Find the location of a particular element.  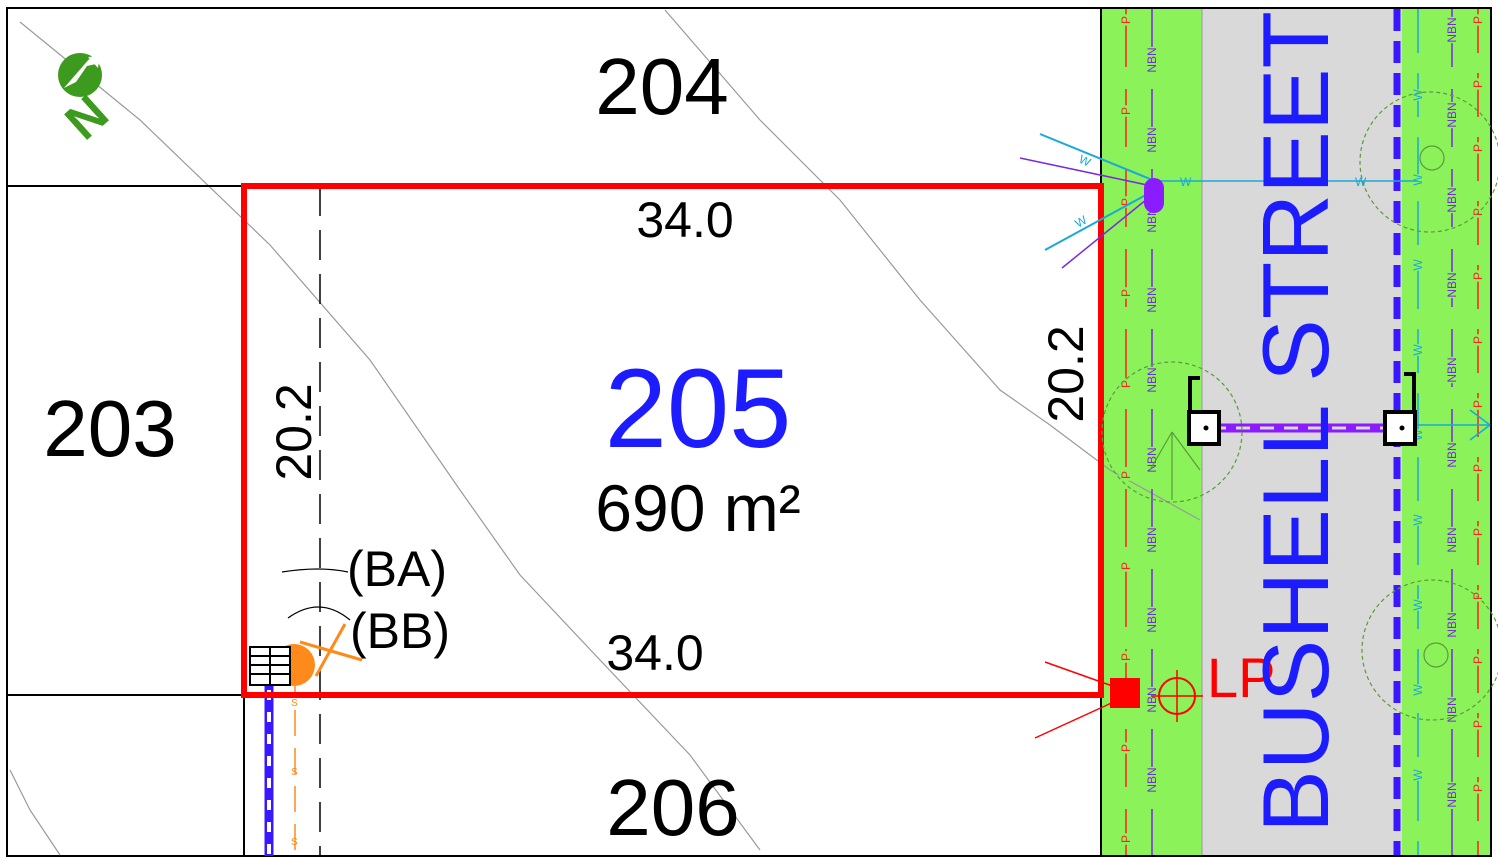

bb-leader-line is located at coordinates (319, 613).